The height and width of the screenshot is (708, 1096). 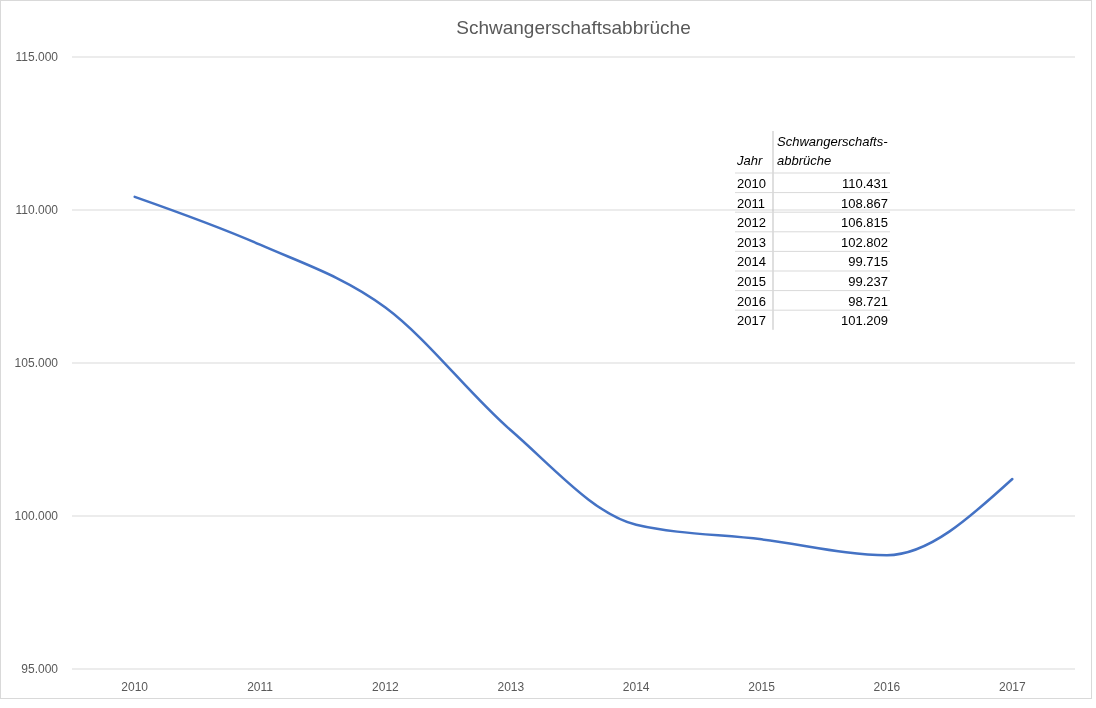 I want to click on category-label: 2011, so click(x=751, y=203).